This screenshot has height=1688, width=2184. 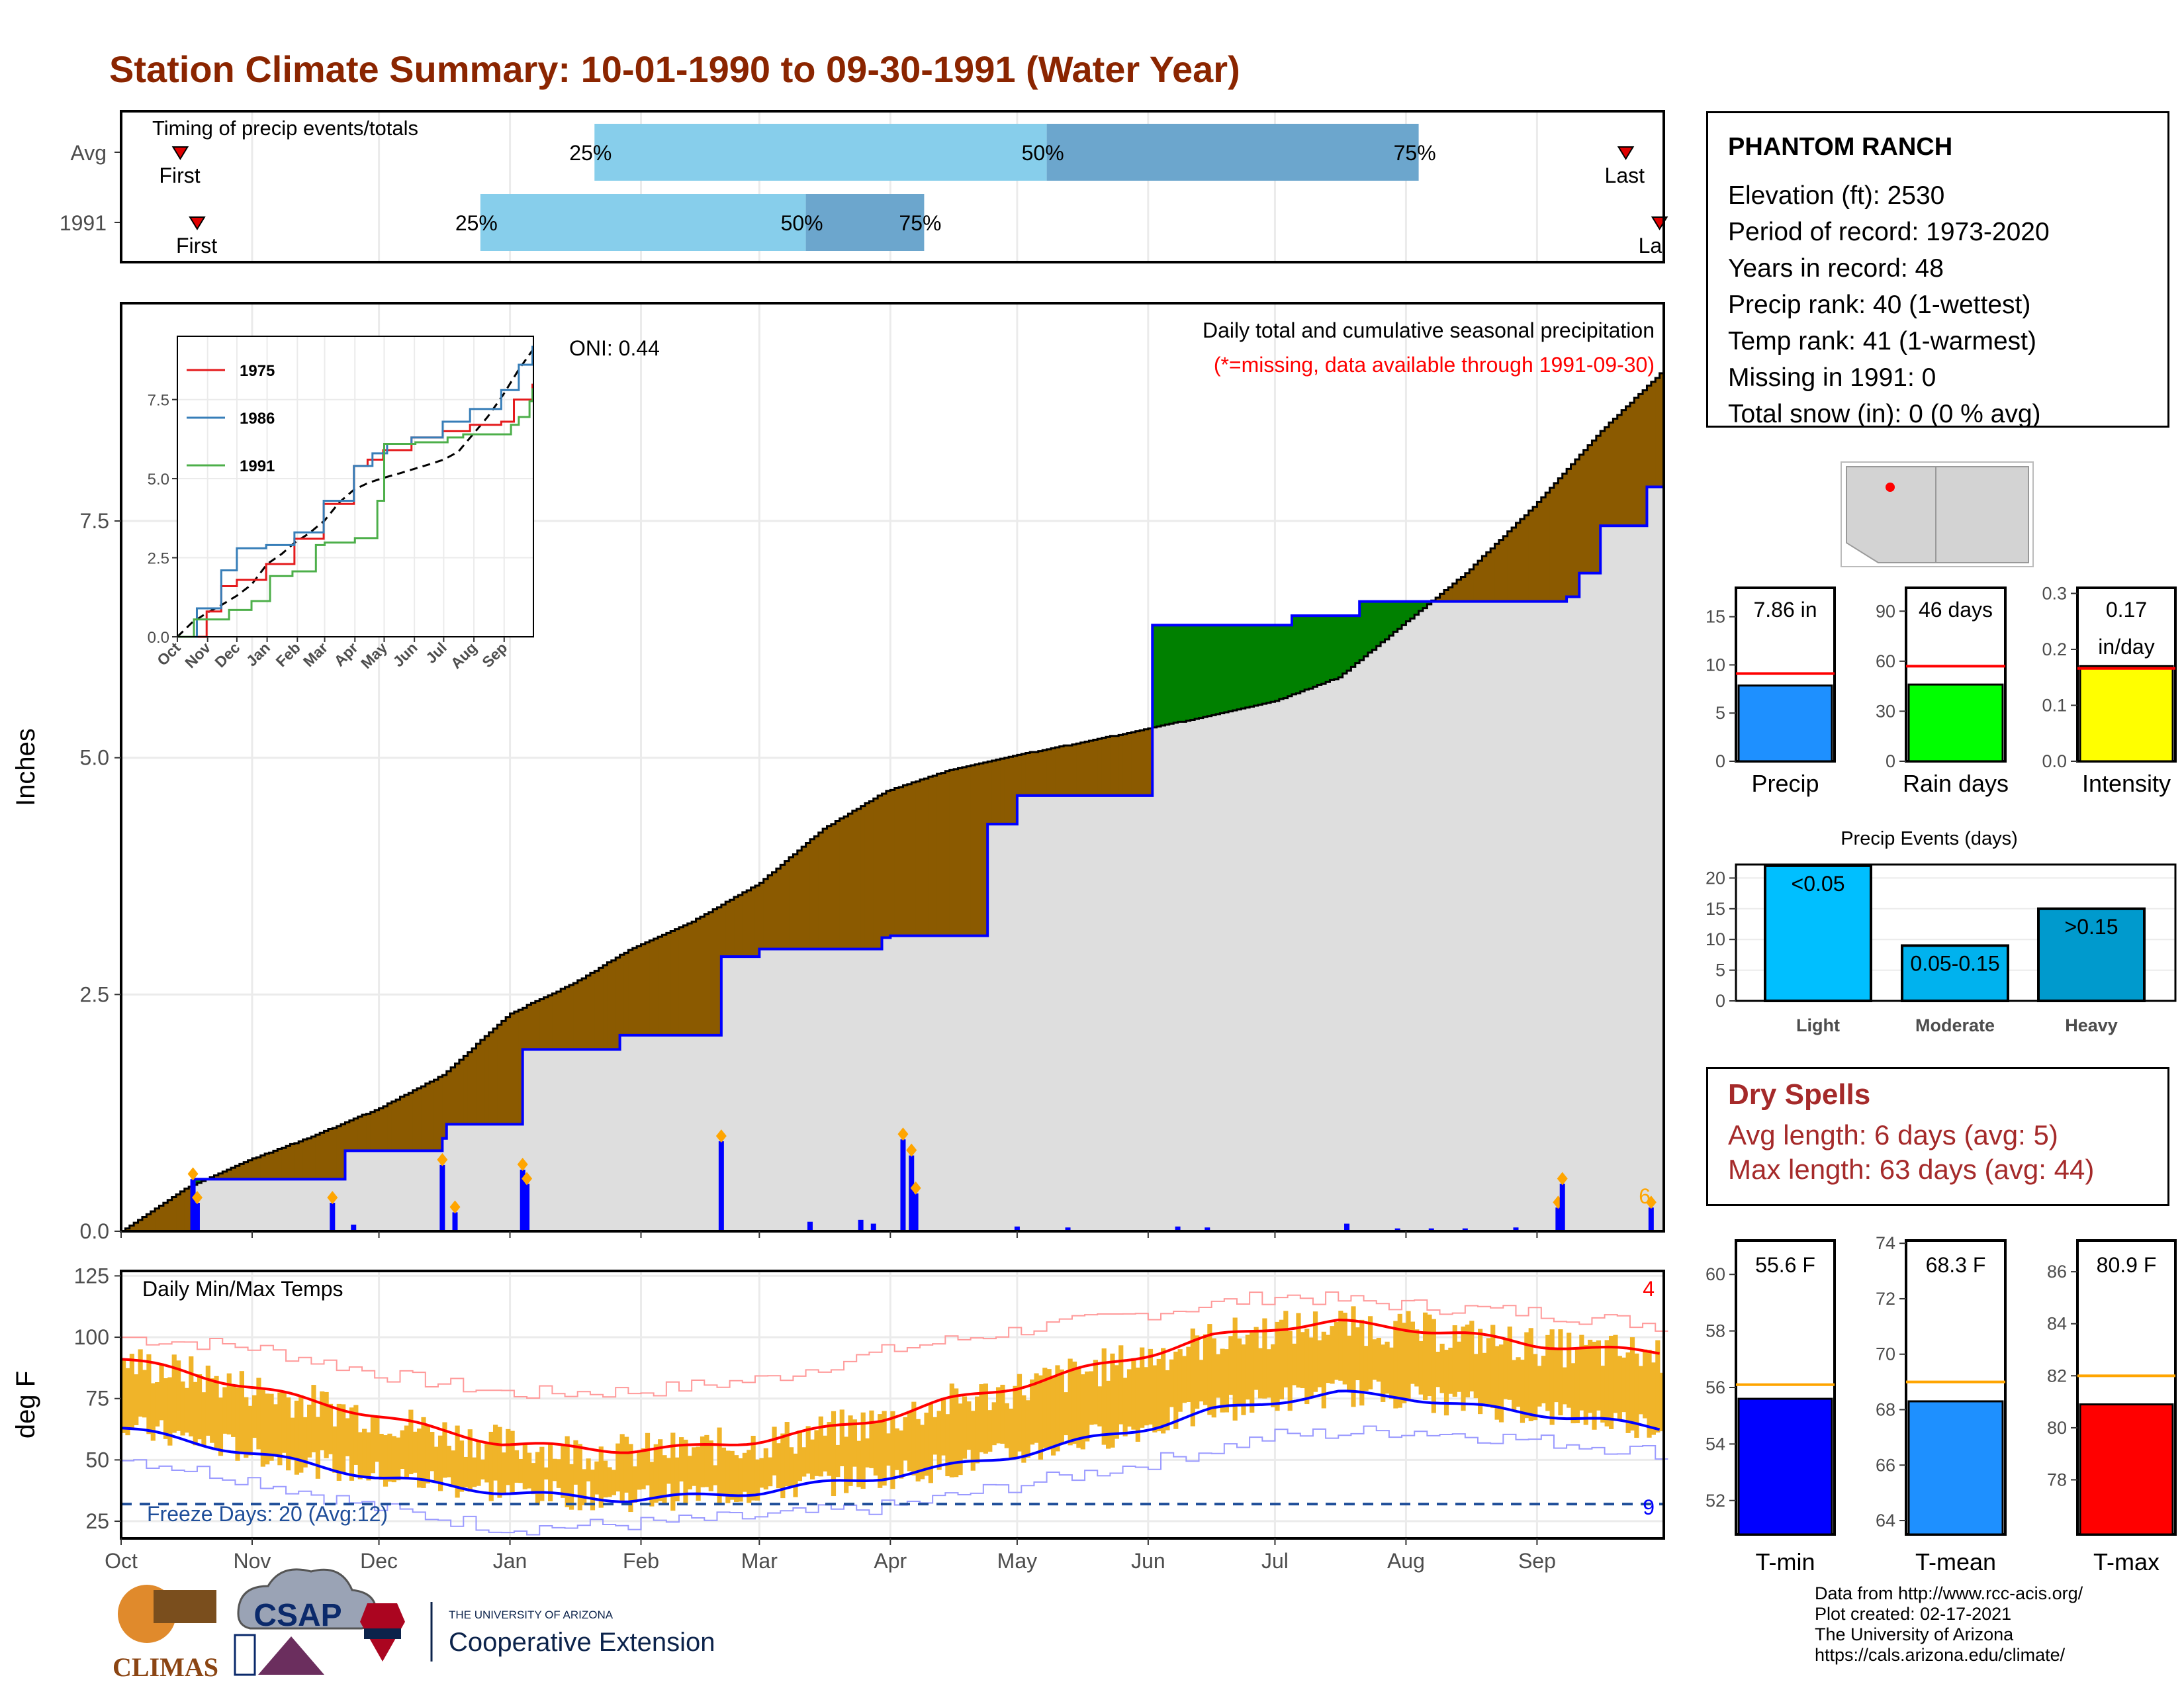 I want to click on timing-row-label: 1991, so click(x=83, y=223).